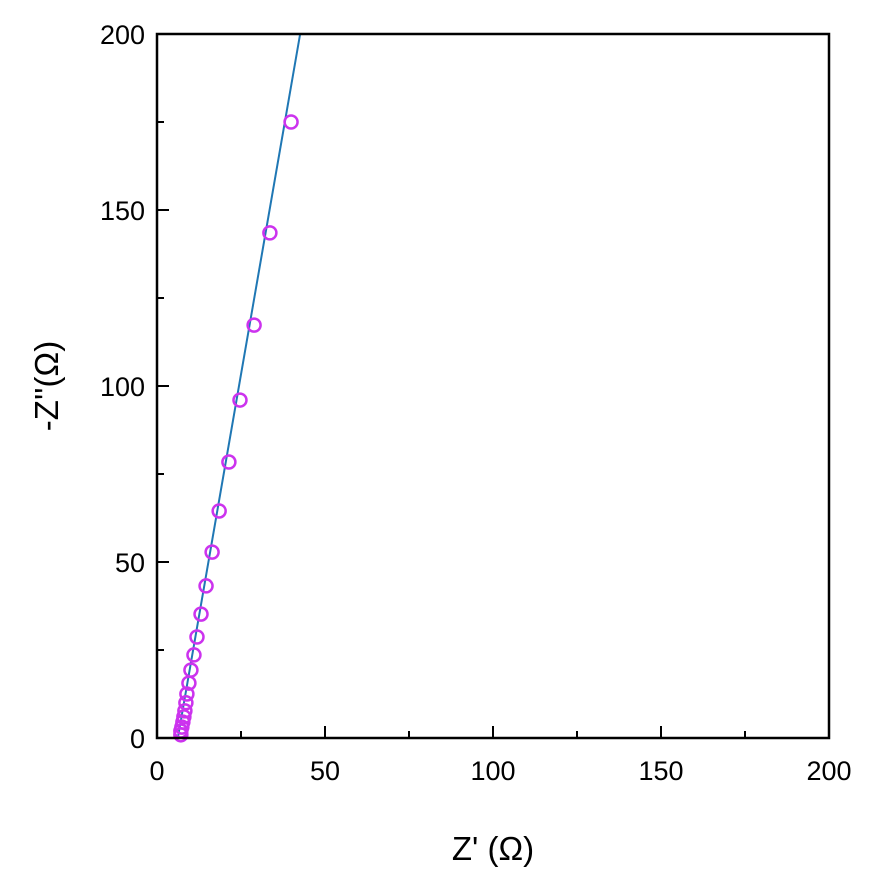 The width and height of the screenshot is (876, 870). Describe the element at coordinates (239, 386) in the screenshot. I see `fit-line` at that location.